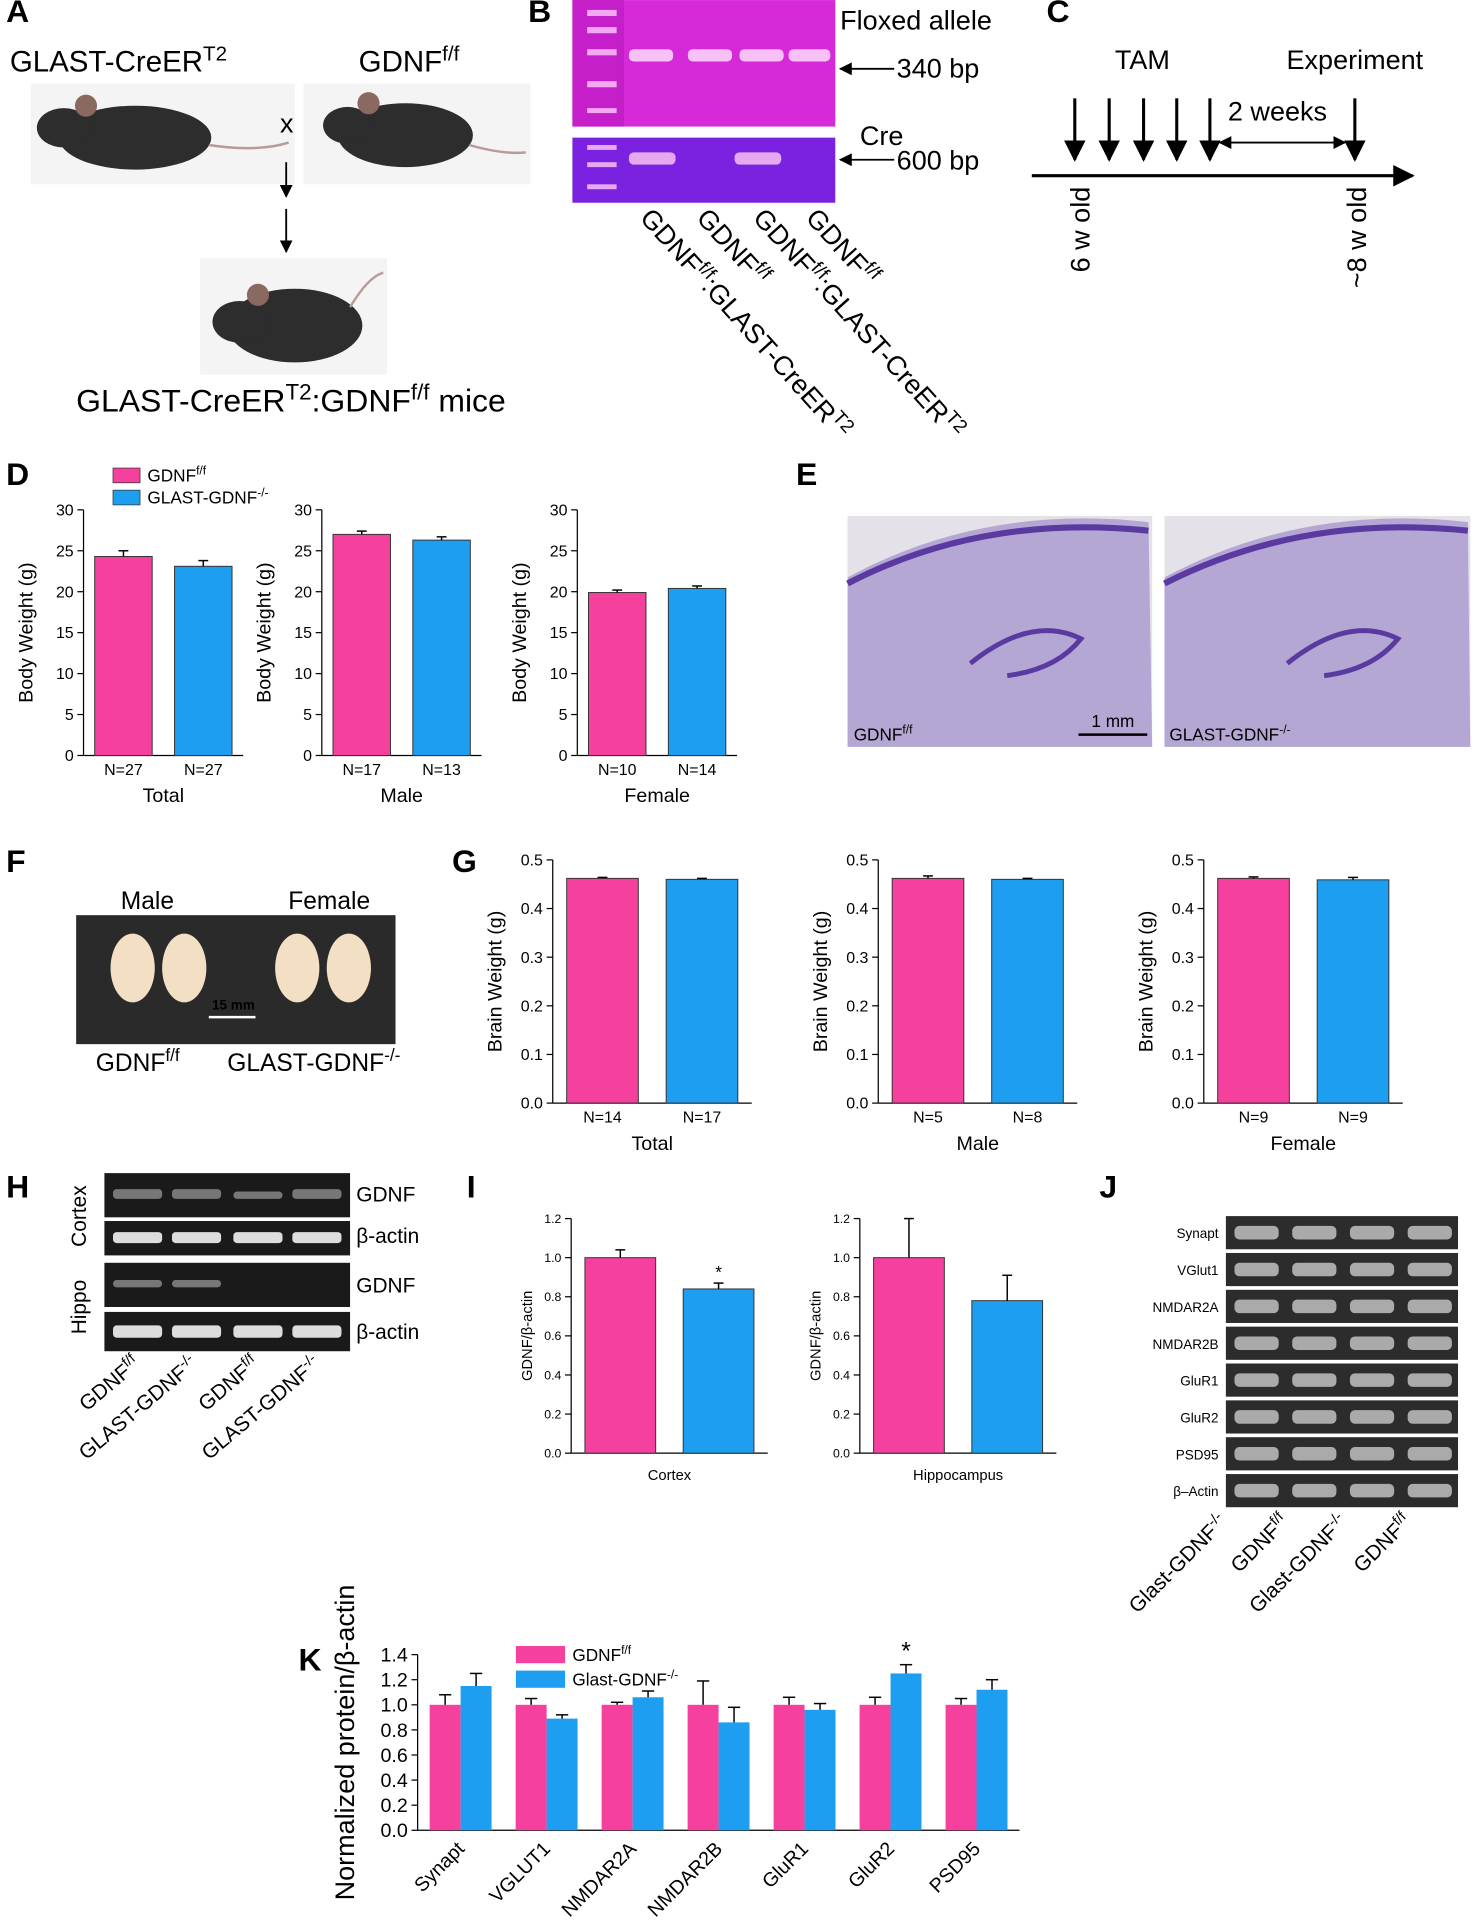 The image size is (1474, 1920). I want to click on genotype-label-part: T2, so click(215, 53).